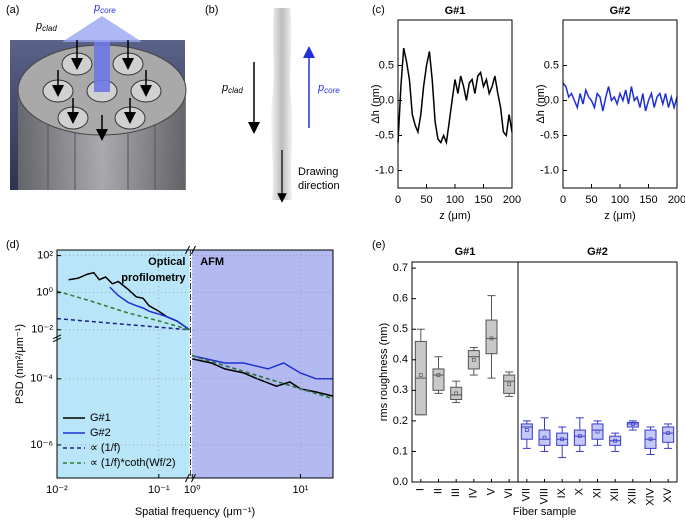 This screenshot has width=685, height=523. Describe the element at coordinates (45, 255) in the screenshot. I see `y-tick-label: 10²` at that location.